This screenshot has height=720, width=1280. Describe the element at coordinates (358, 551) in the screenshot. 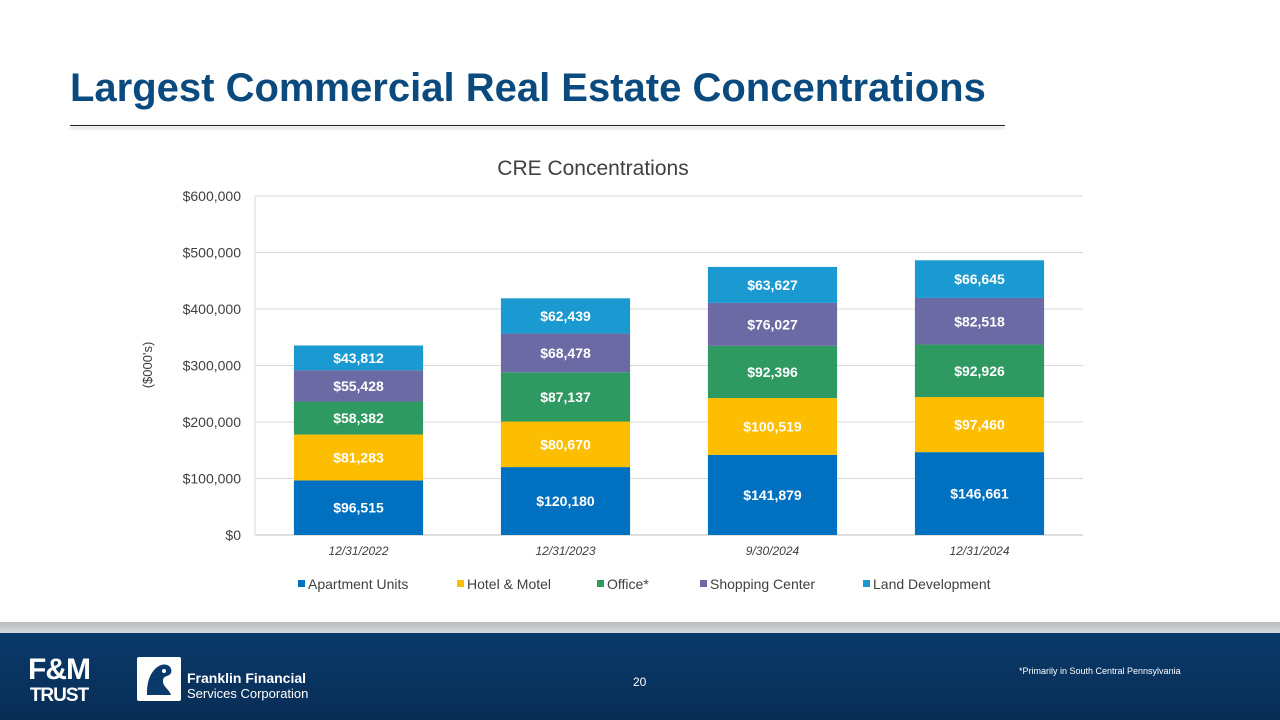

I see `x-tick-label: 12/31/2022` at that location.